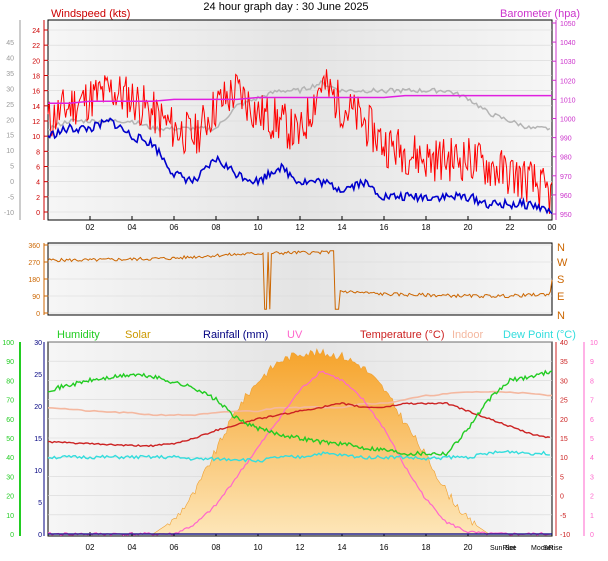  Describe the element at coordinates (298, 456) in the screenshot. I see `dewpoint-series` at that location.